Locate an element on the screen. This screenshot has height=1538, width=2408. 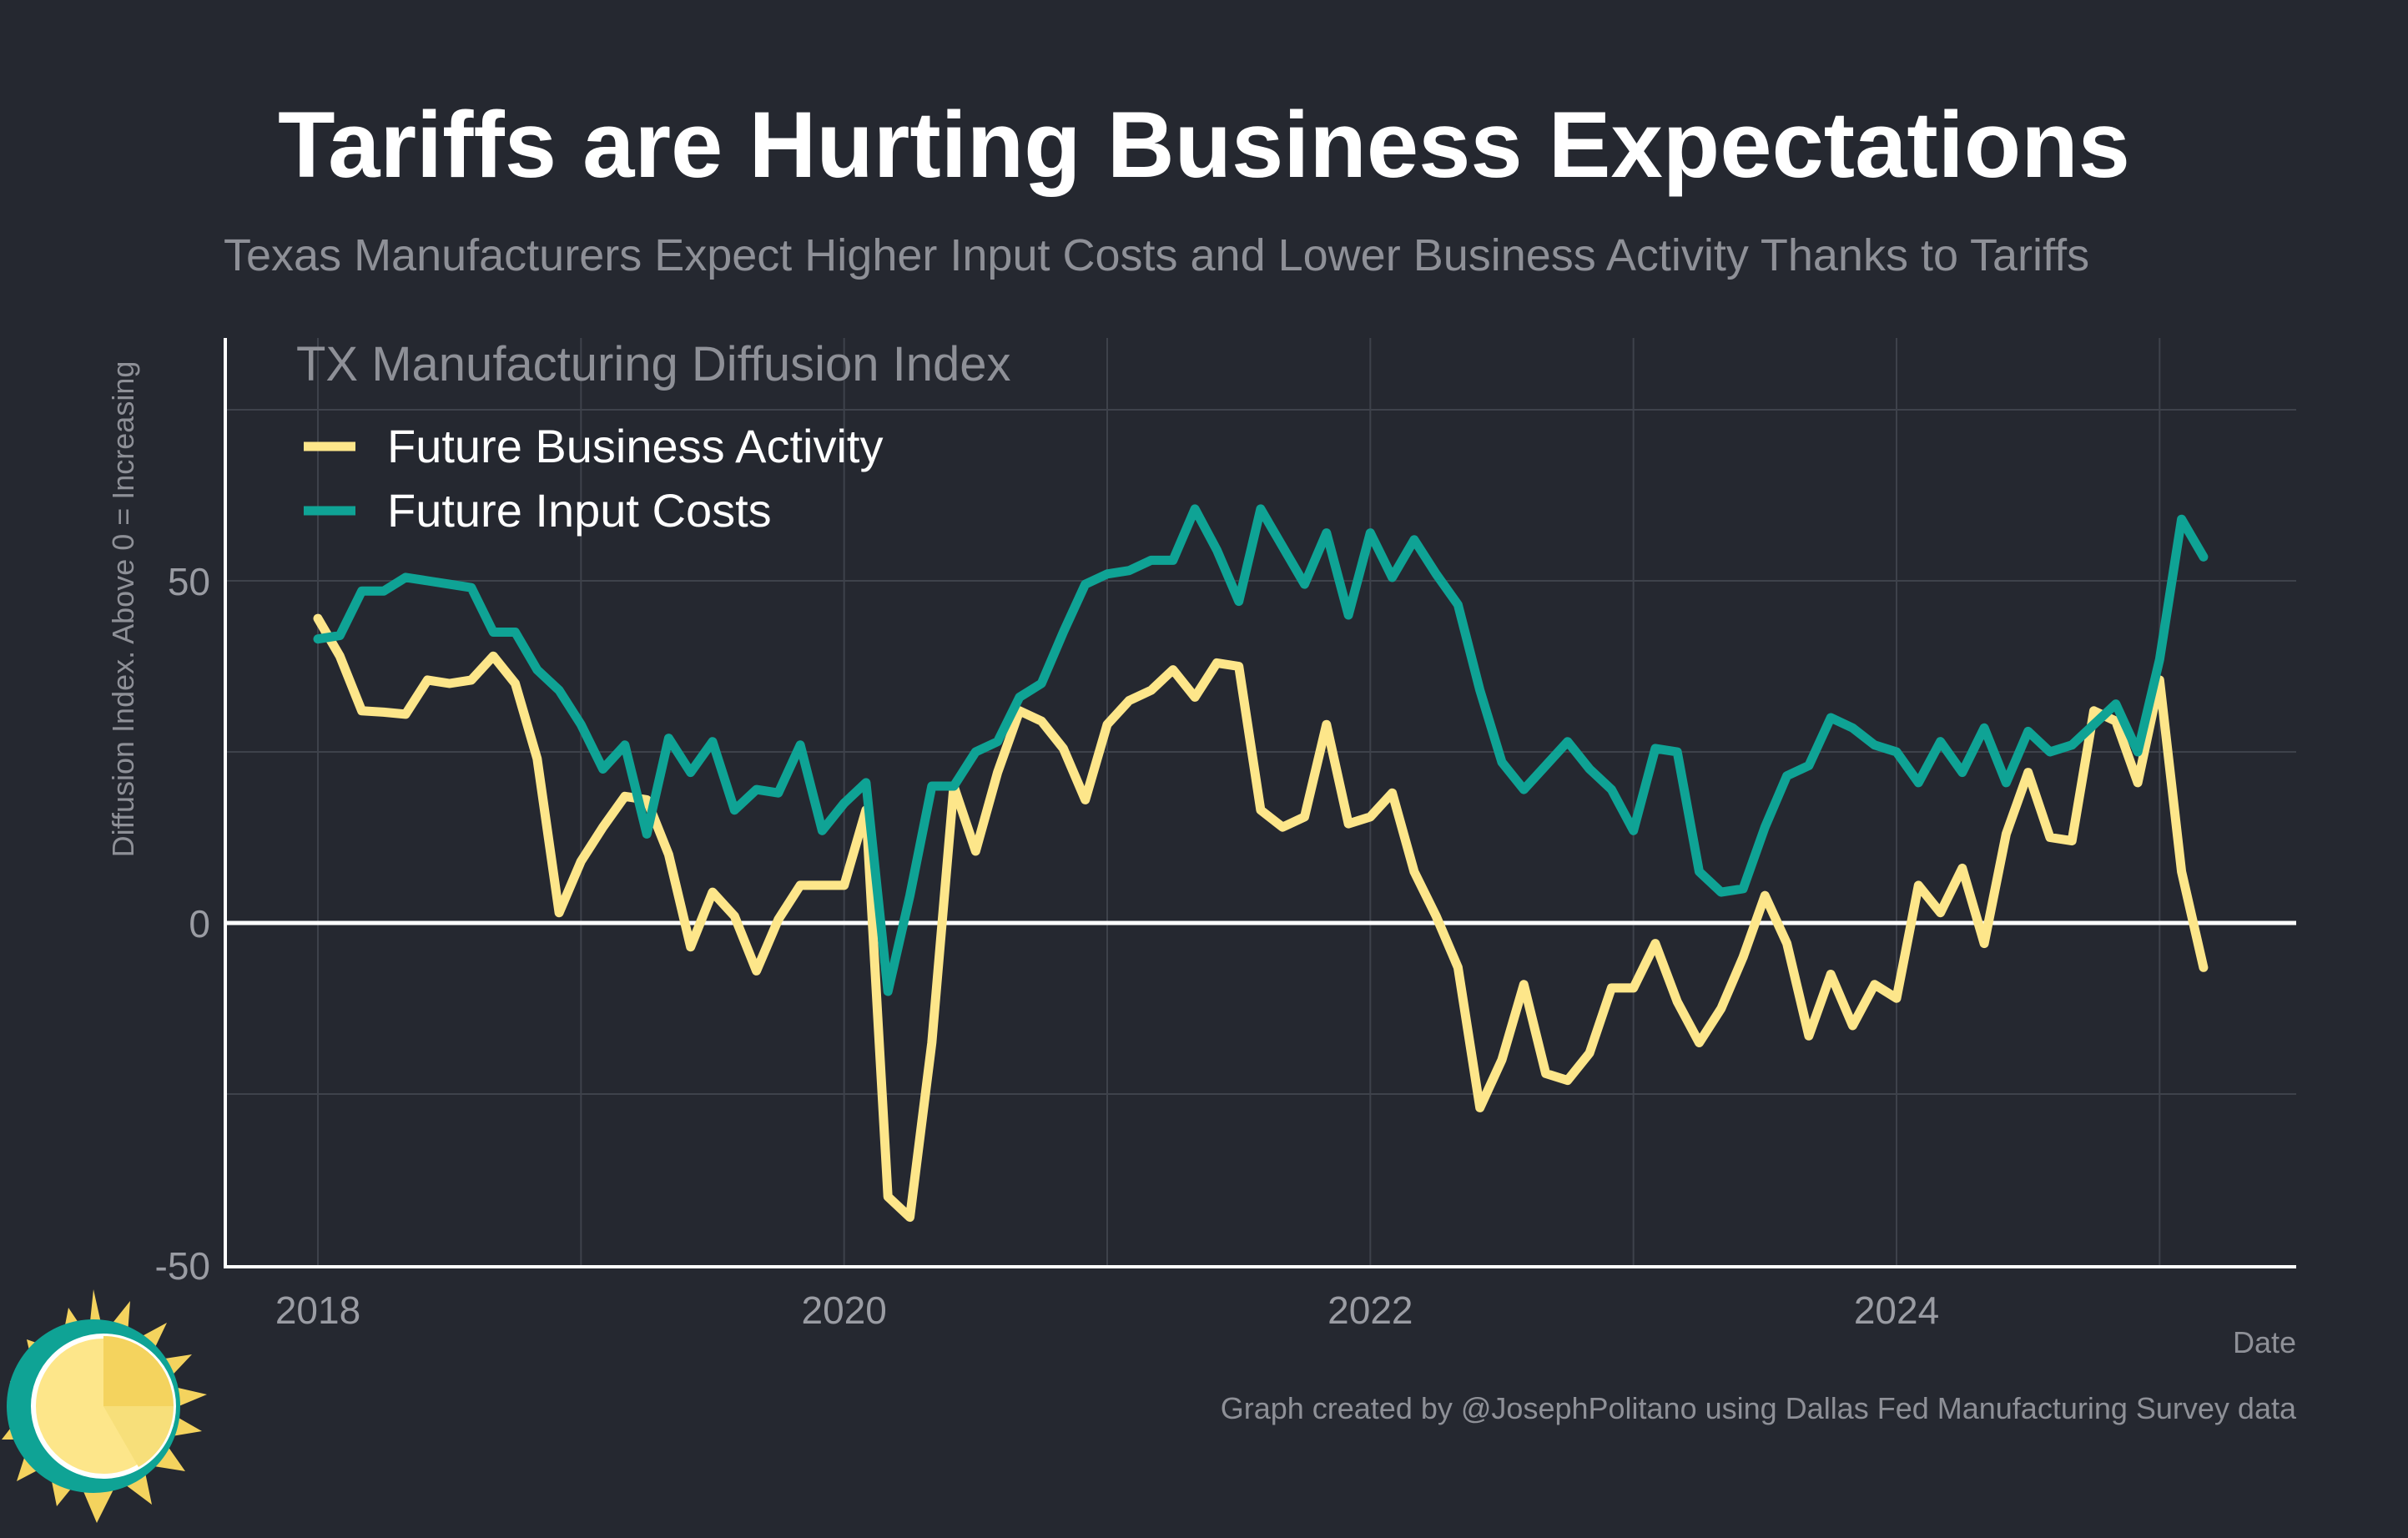
x-tick-label: 2022 is located at coordinates (1370, 1310).